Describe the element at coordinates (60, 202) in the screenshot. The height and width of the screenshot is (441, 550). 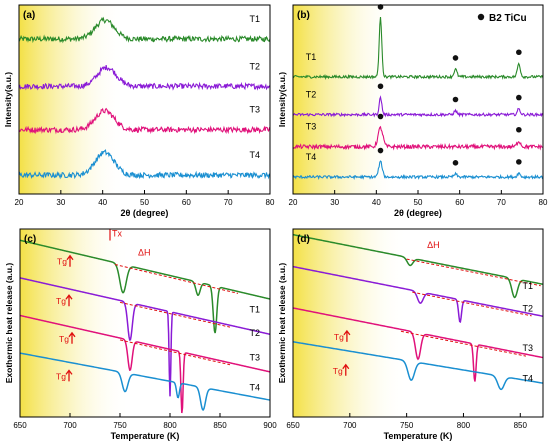
I see `x-tick-label: 30` at that location.